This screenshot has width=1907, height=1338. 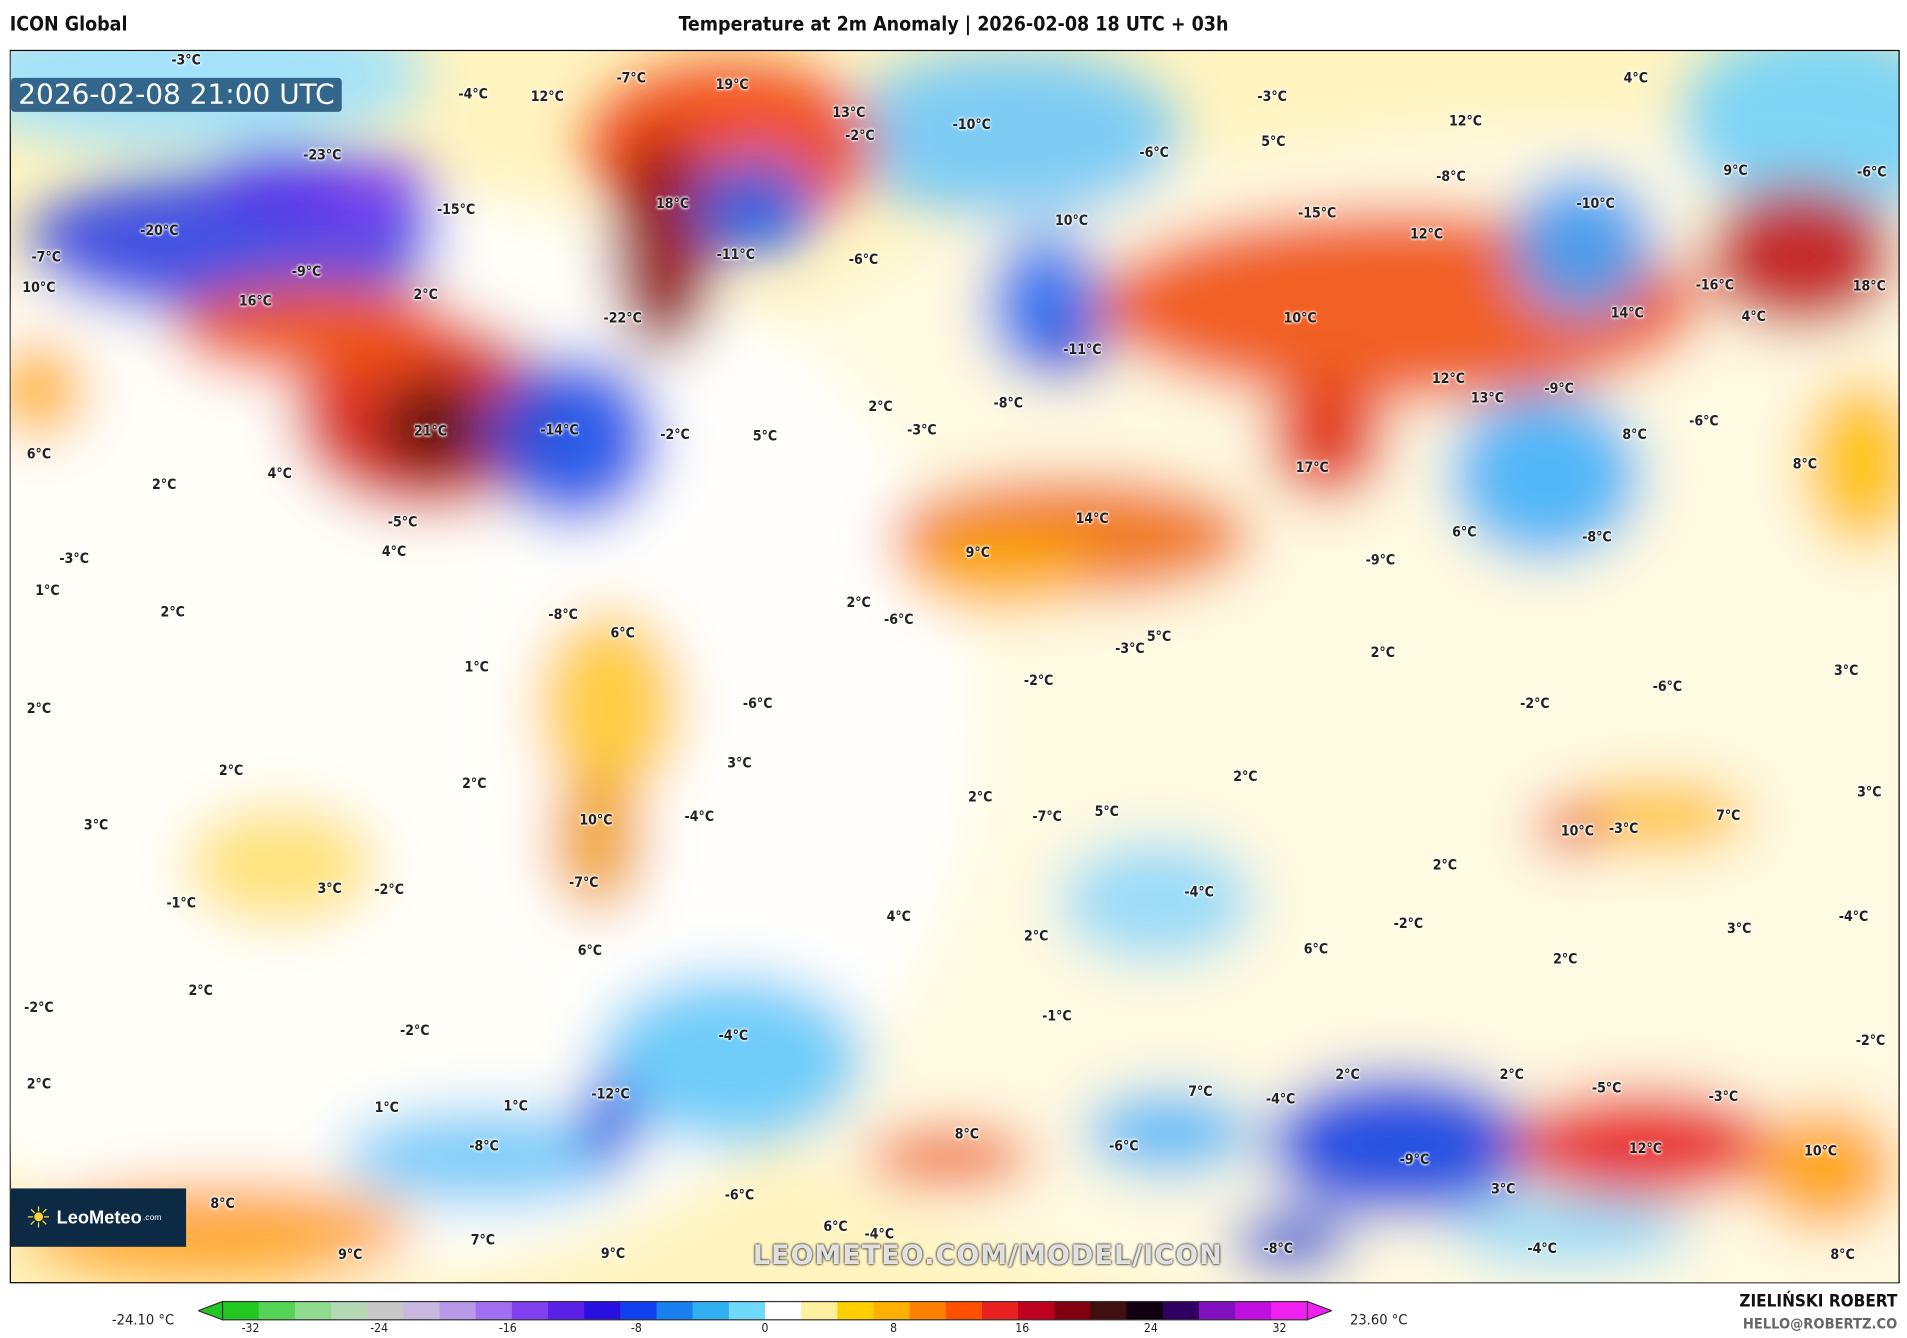 What do you see at coordinates (98, 1217) in the screenshot?
I see `leometeo-logo: ☀ LeoMeteo .com` at bounding box center [98, 1217].